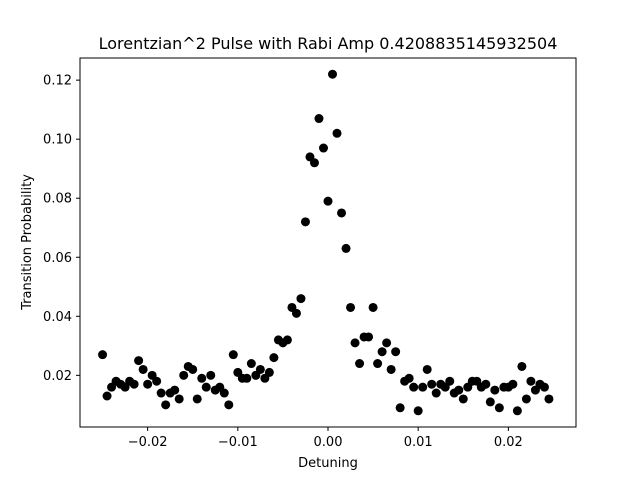 The width and height of the screenshot is (640, 480). Describe the element at coordinates (57, 199) in the screenshot. I see `y-tick-label: 0.08` at that location.